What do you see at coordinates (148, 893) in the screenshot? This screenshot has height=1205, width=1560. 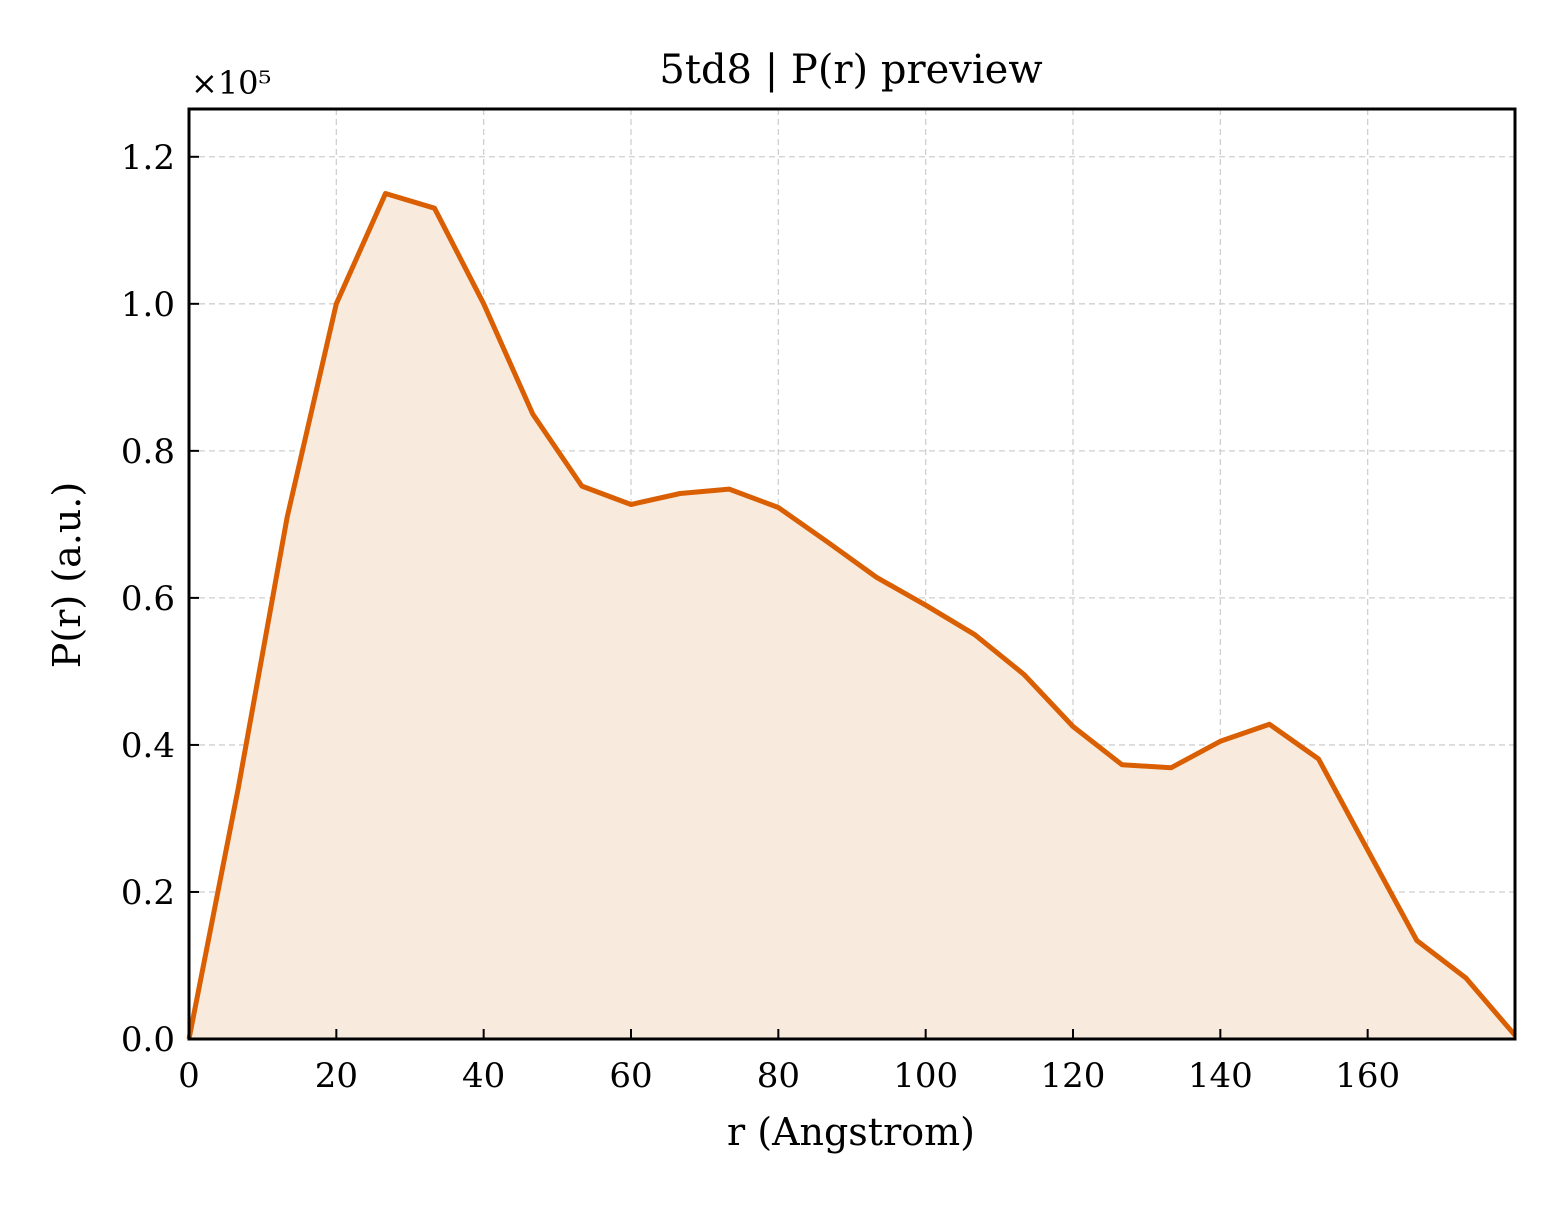 I see `y-tick-label: 0.2` at bounding box center [148, 893].